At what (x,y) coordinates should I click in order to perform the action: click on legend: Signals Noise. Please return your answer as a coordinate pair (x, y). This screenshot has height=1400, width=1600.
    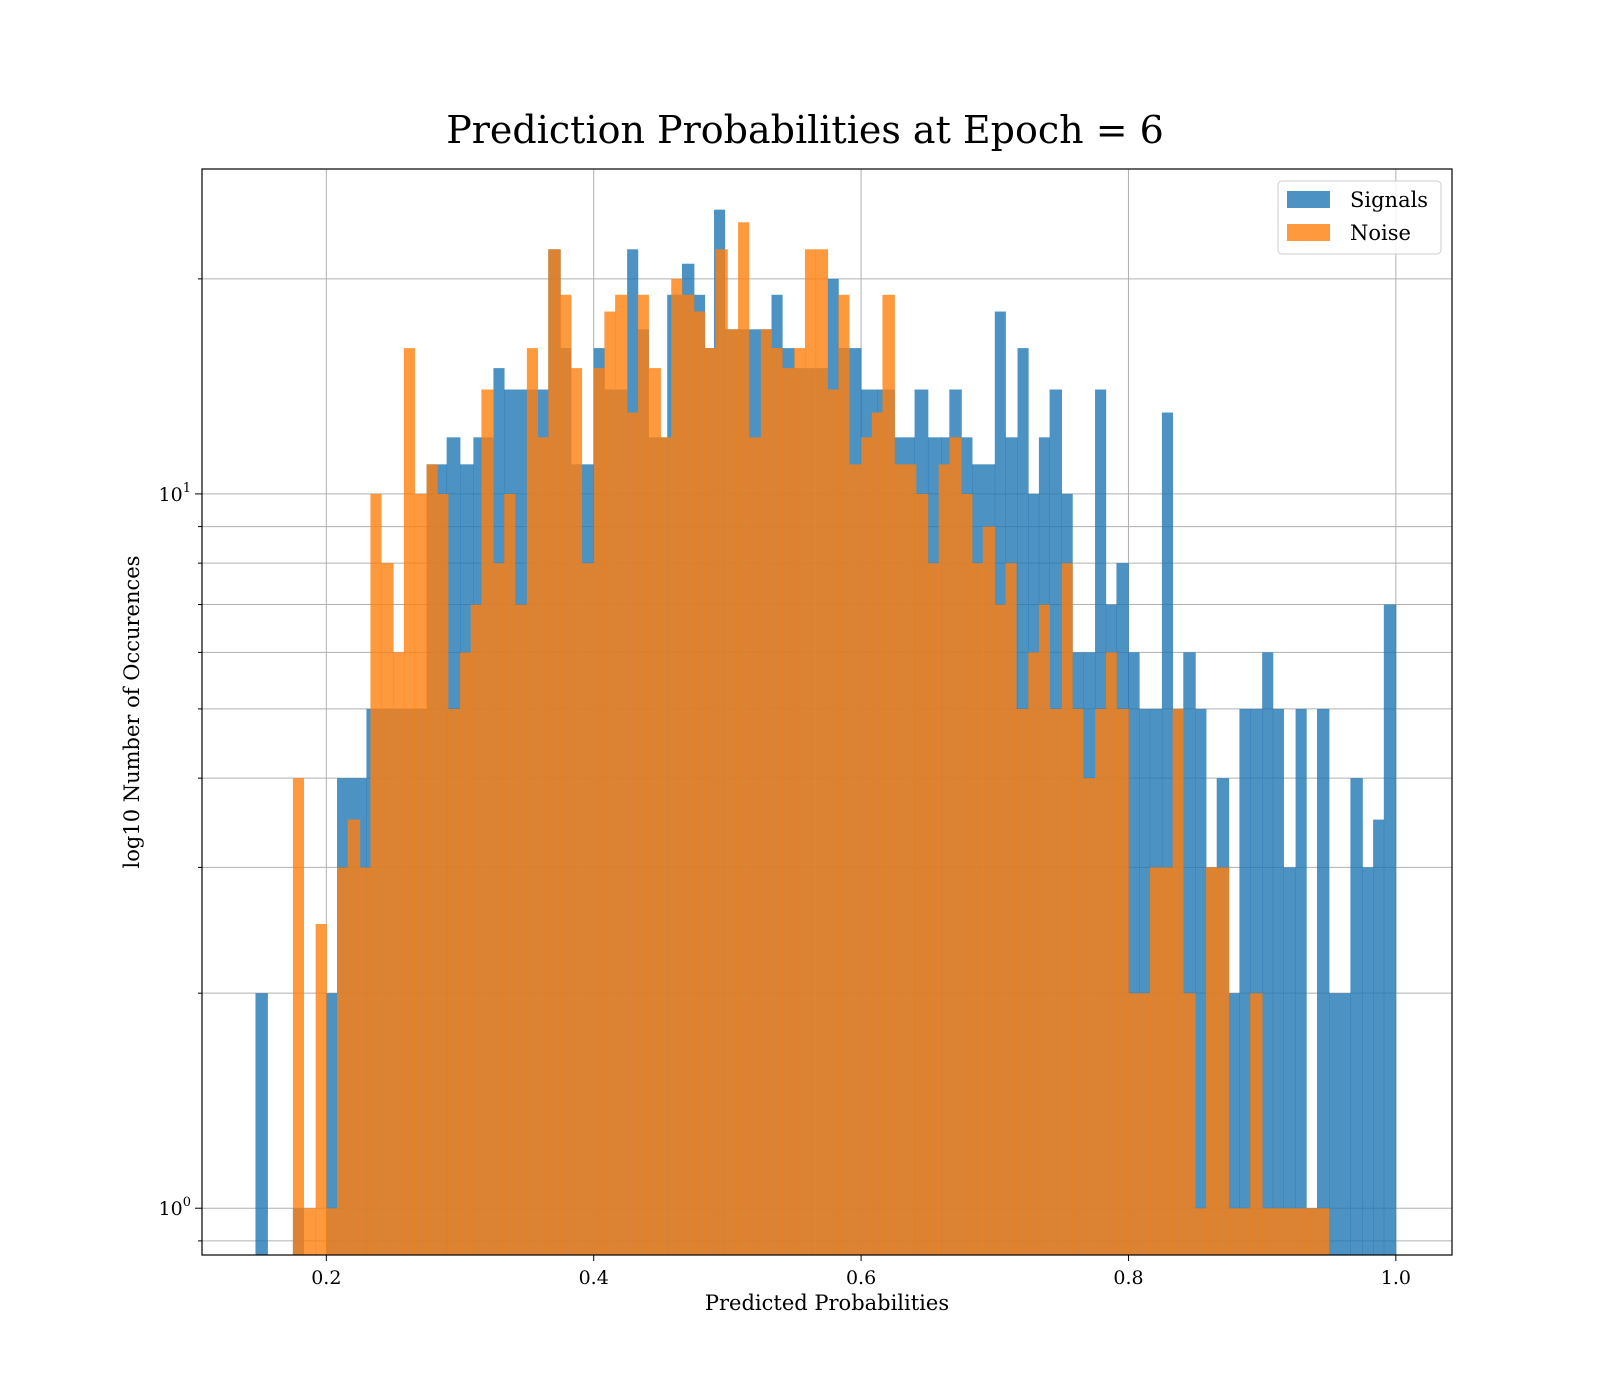
    Looking at the image, I should click on (1359, 217).